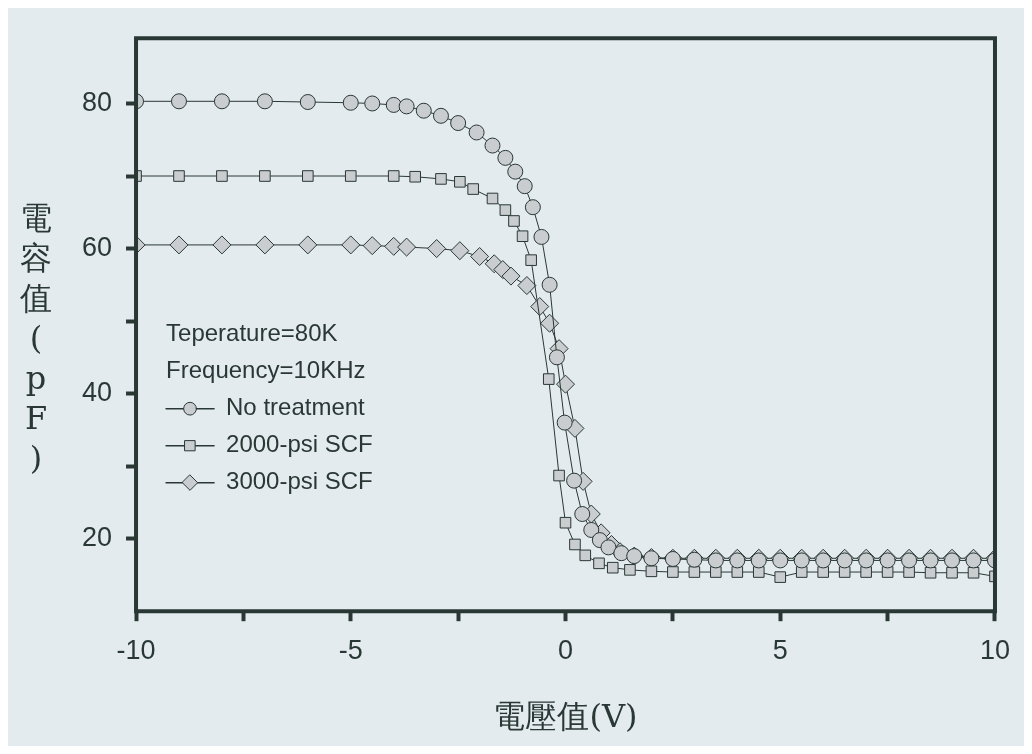 The image size is (1032, 754). Describe the element at coordinates (97, 101) in the screenshot. I see `y-tick-label: 80` at that location.